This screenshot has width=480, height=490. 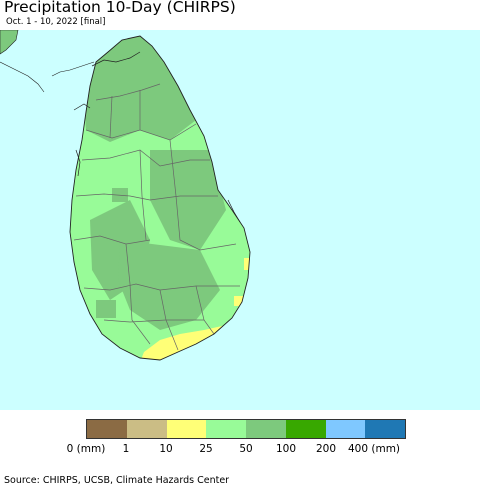 I want to click on legend-label-200: 200, so click(x=326, y=449).